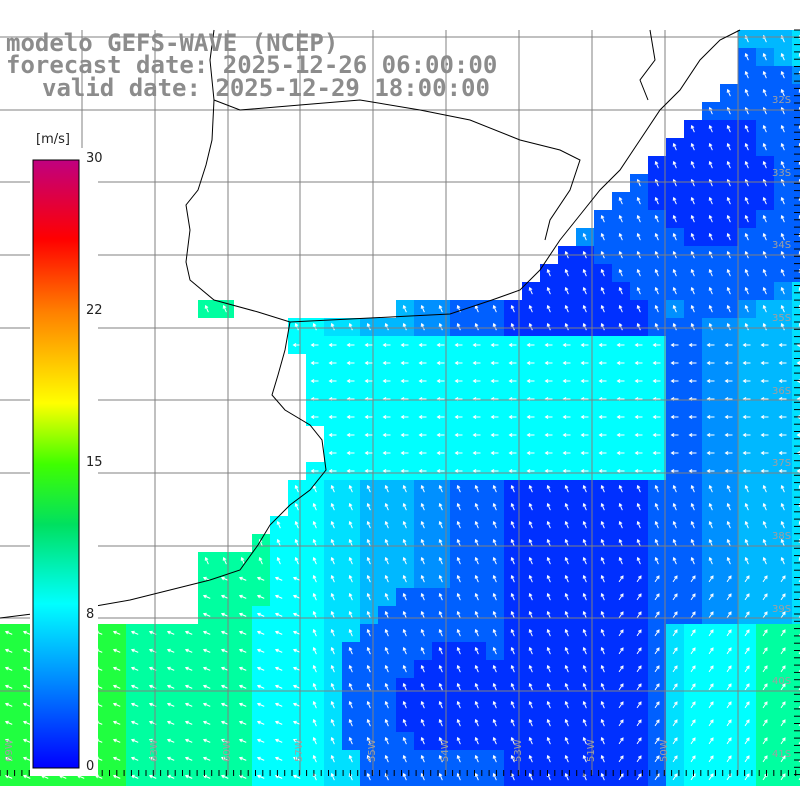  Describe the element at coordinates (781, 173) in the screenshot. I see `latitude-label: 33S` at that location.